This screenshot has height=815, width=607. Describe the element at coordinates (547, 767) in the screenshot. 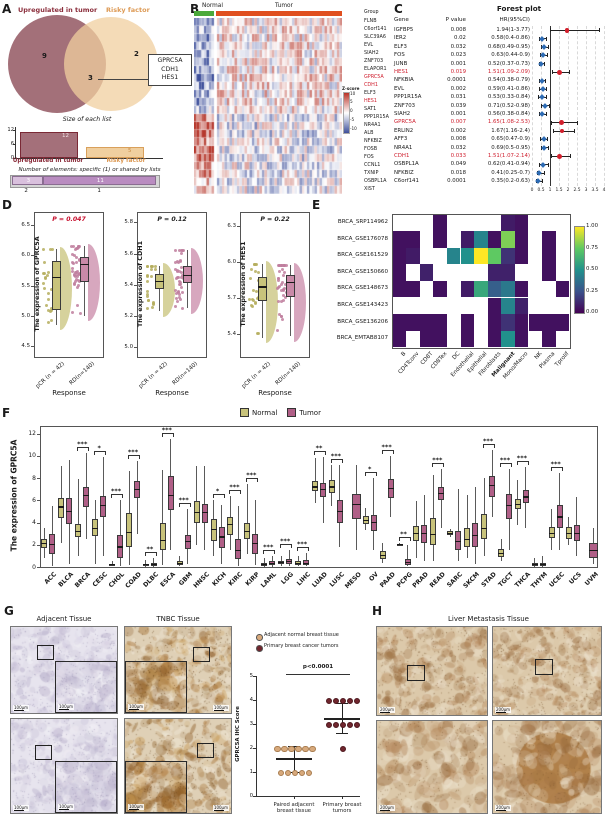

I see `histology-image: 200μm` at that location.